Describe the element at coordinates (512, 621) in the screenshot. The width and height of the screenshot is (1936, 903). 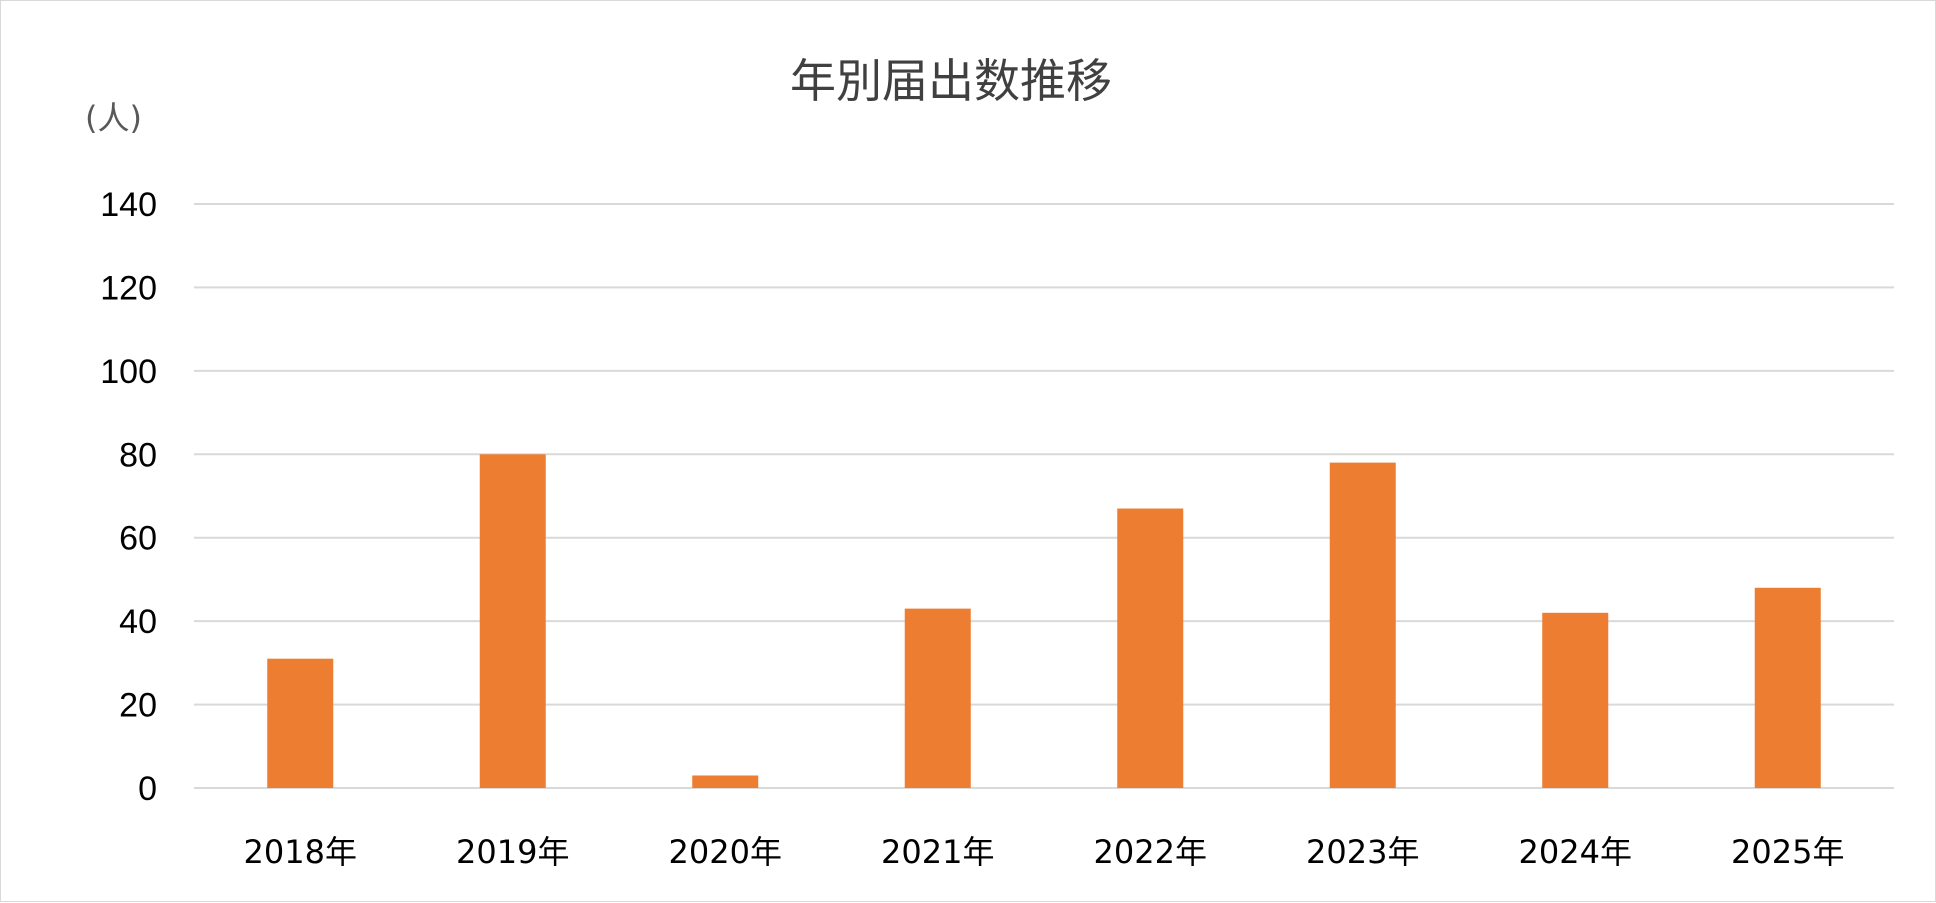
I see `bar-2019年` at that location.